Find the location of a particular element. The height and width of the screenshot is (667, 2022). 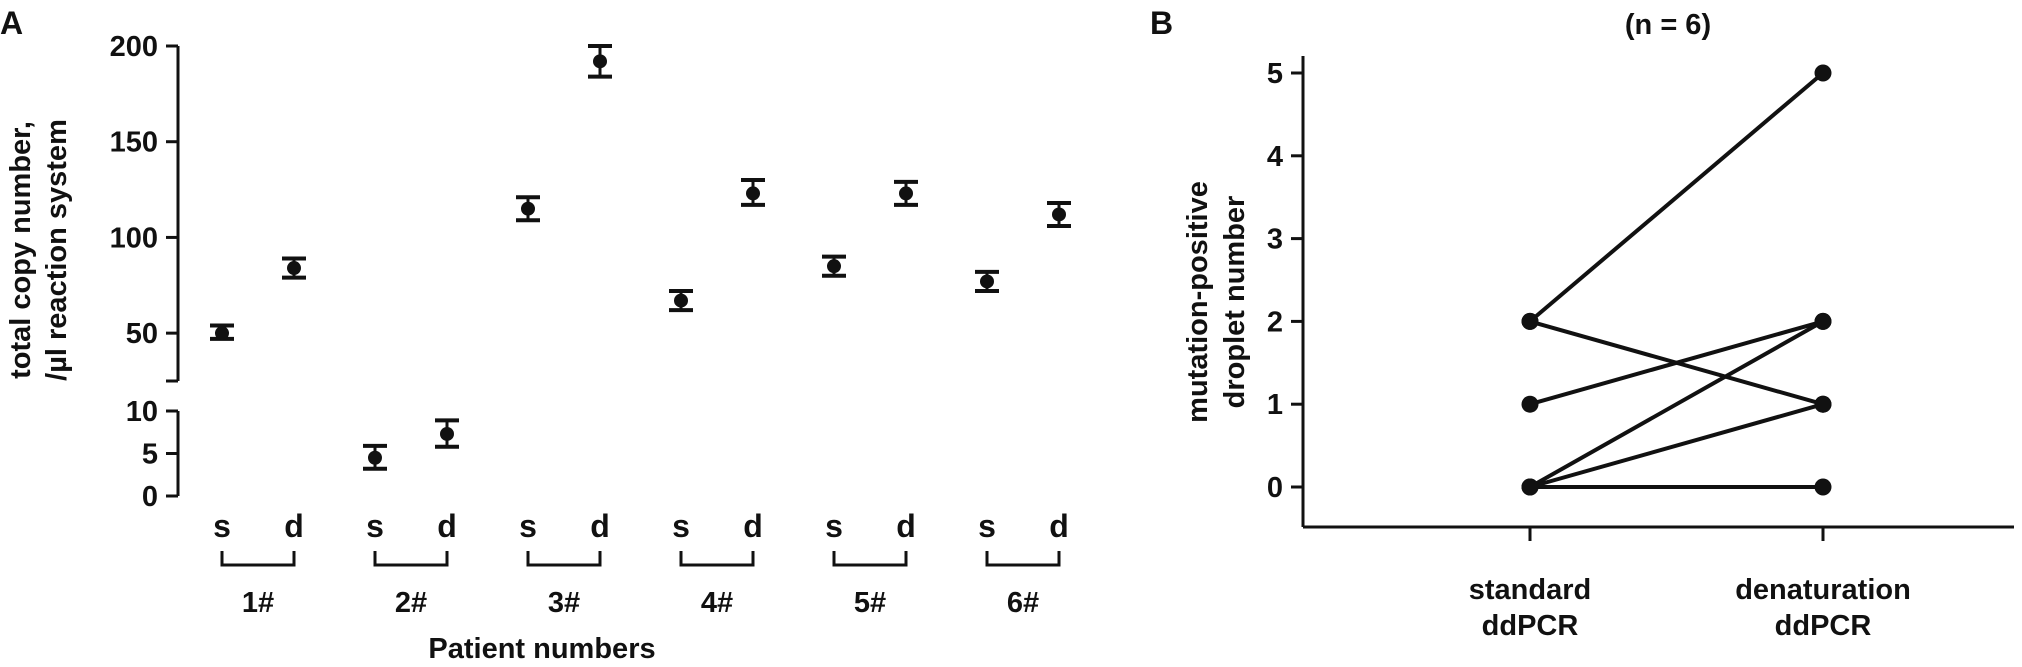

panel-b-pair-lines is located at coordinates (1676, 280).